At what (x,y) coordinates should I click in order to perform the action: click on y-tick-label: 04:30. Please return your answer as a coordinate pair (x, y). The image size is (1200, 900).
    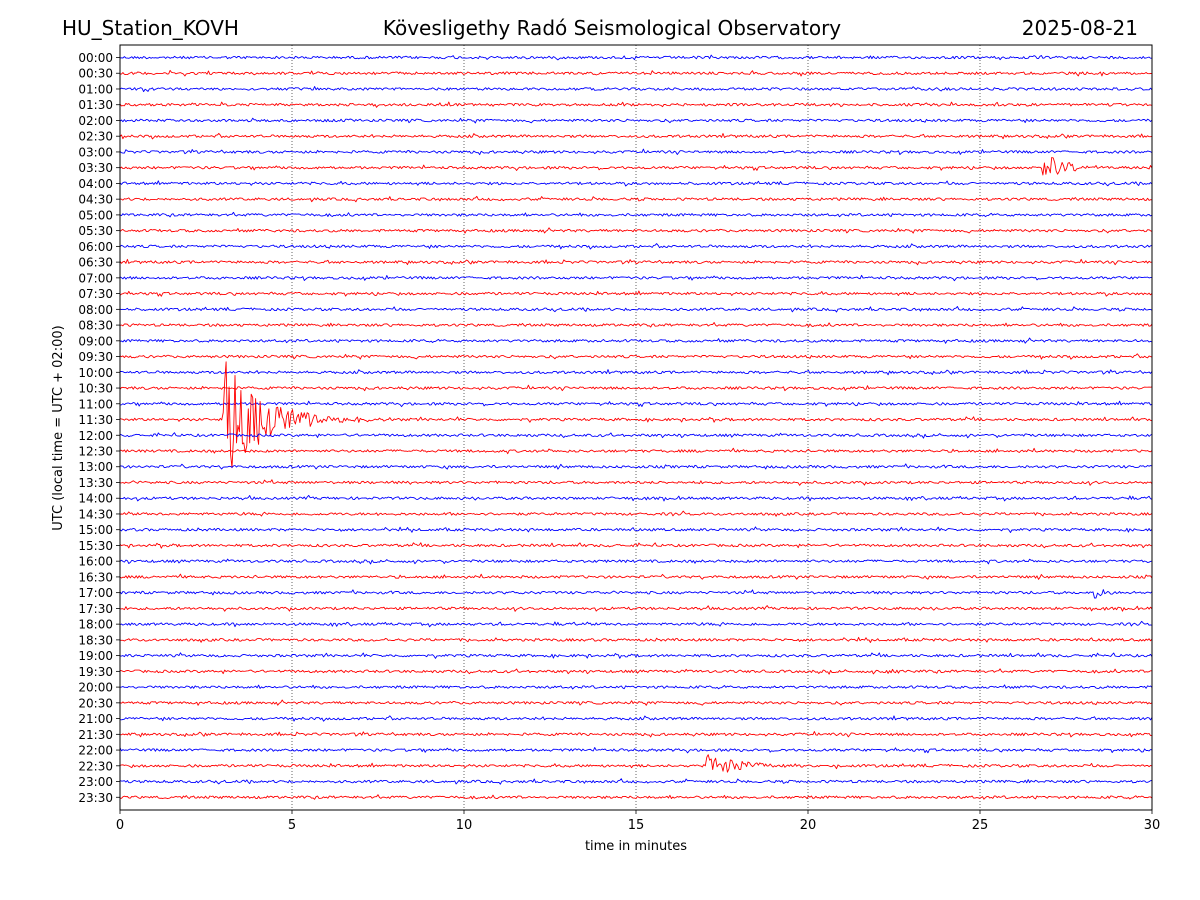
    Looking at the image, I should click on (95, 200).